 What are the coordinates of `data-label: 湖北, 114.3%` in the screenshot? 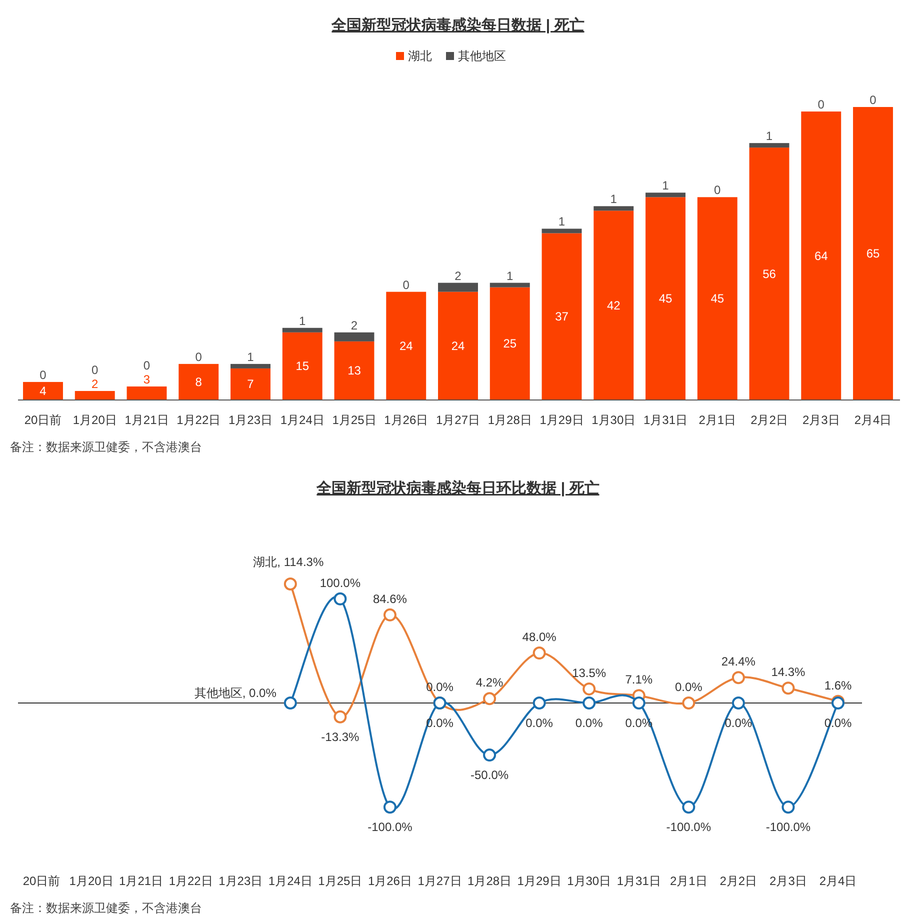 It's located at (288, 562).